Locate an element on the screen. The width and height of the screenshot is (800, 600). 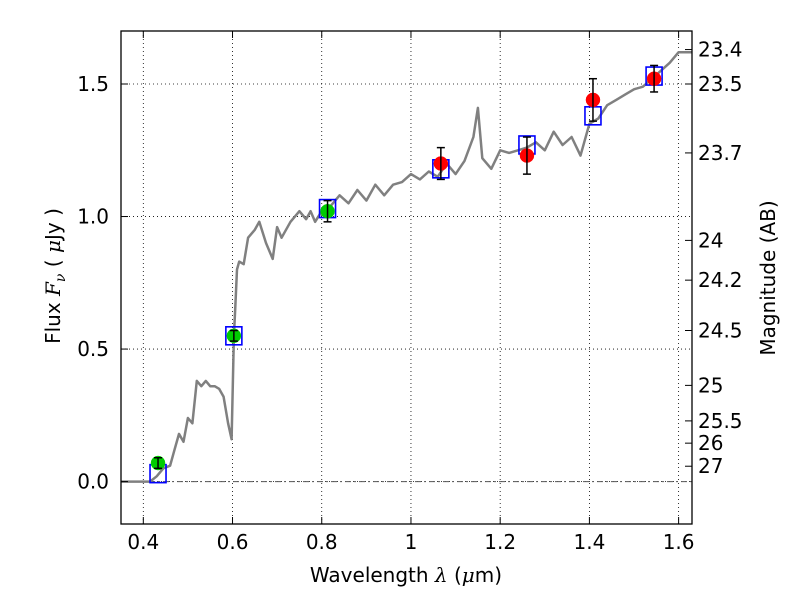
x-tick-label: 1.2 is located at coordinates (500, 542).